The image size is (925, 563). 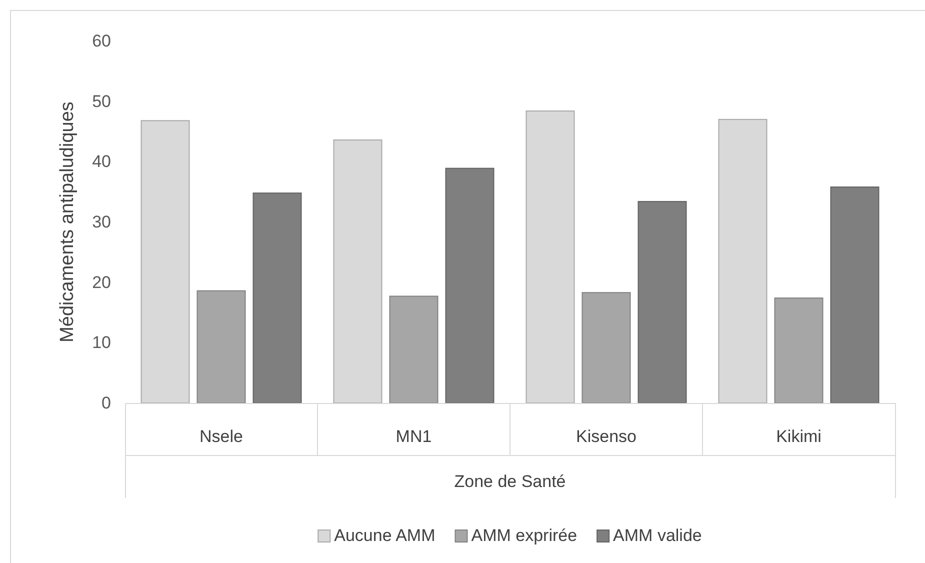 I want to click on y-axis-title: Médicaments antipaludiques, so click(x=67, y=222).